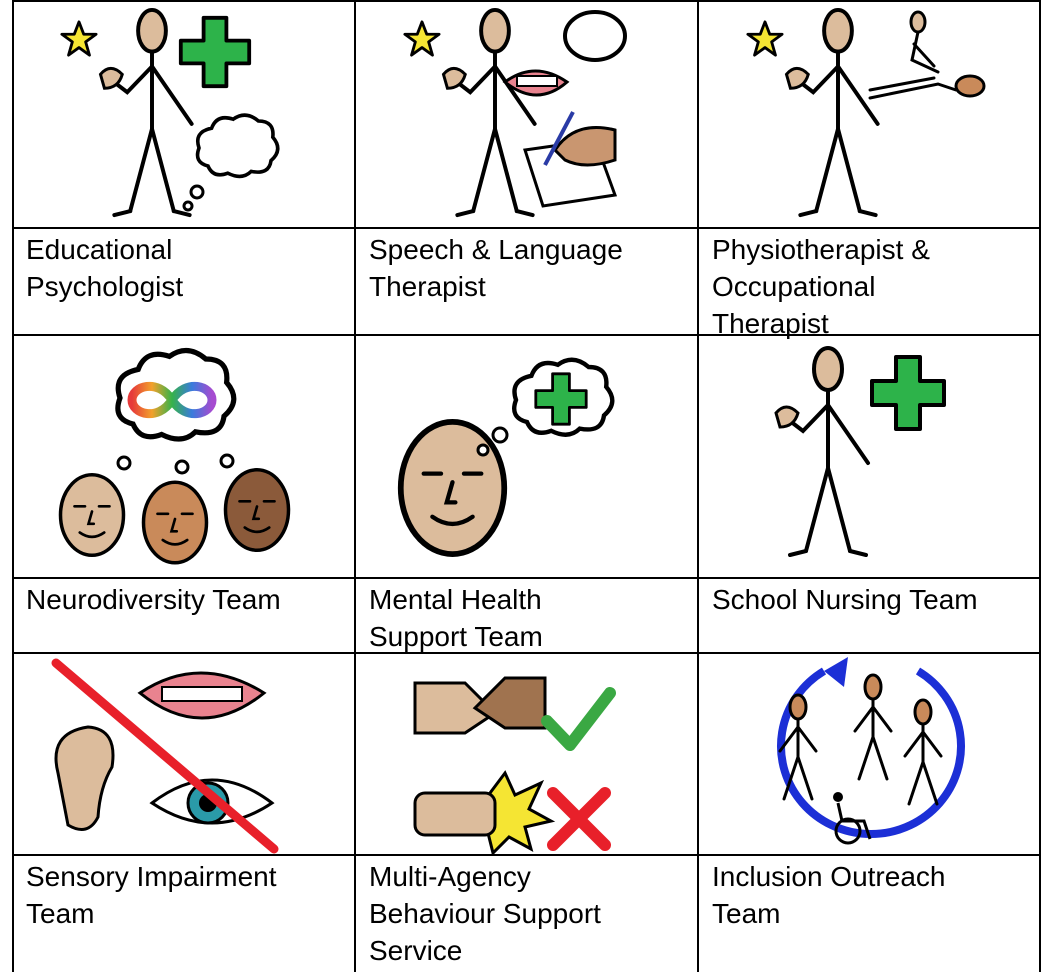  What do you see at coordinates (105, 286) in the screenshot?
I see `label-line: Psychologist` at bounding box center [105, 286].